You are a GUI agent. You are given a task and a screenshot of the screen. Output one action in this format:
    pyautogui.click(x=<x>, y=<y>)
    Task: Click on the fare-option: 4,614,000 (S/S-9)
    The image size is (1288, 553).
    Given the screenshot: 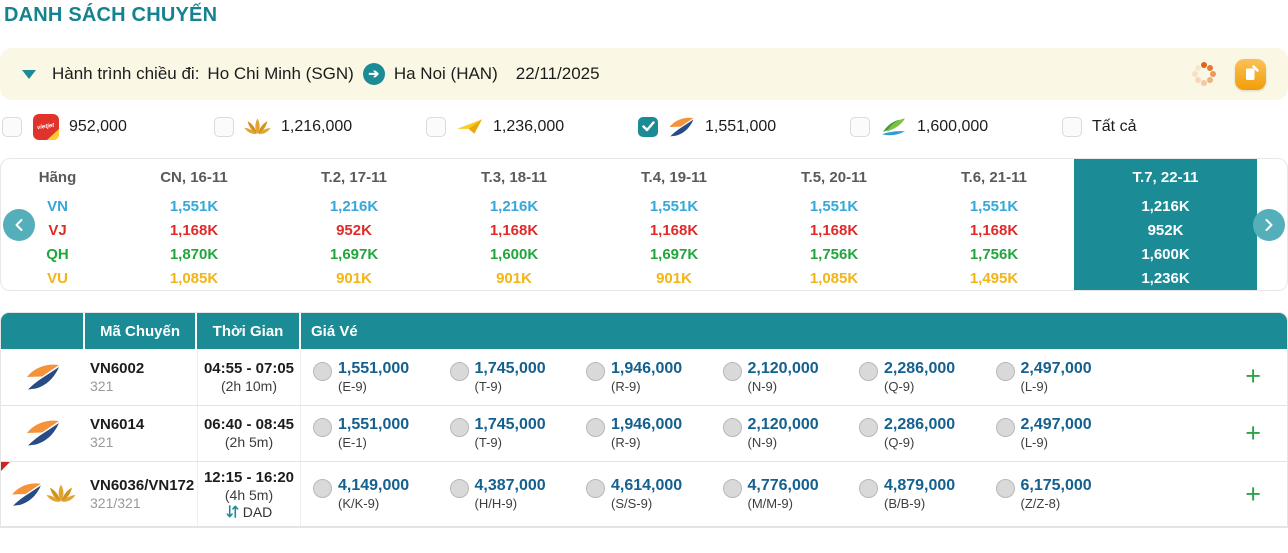 What is the action you would take?
    pyautogui.click(x=654, y=494)
    